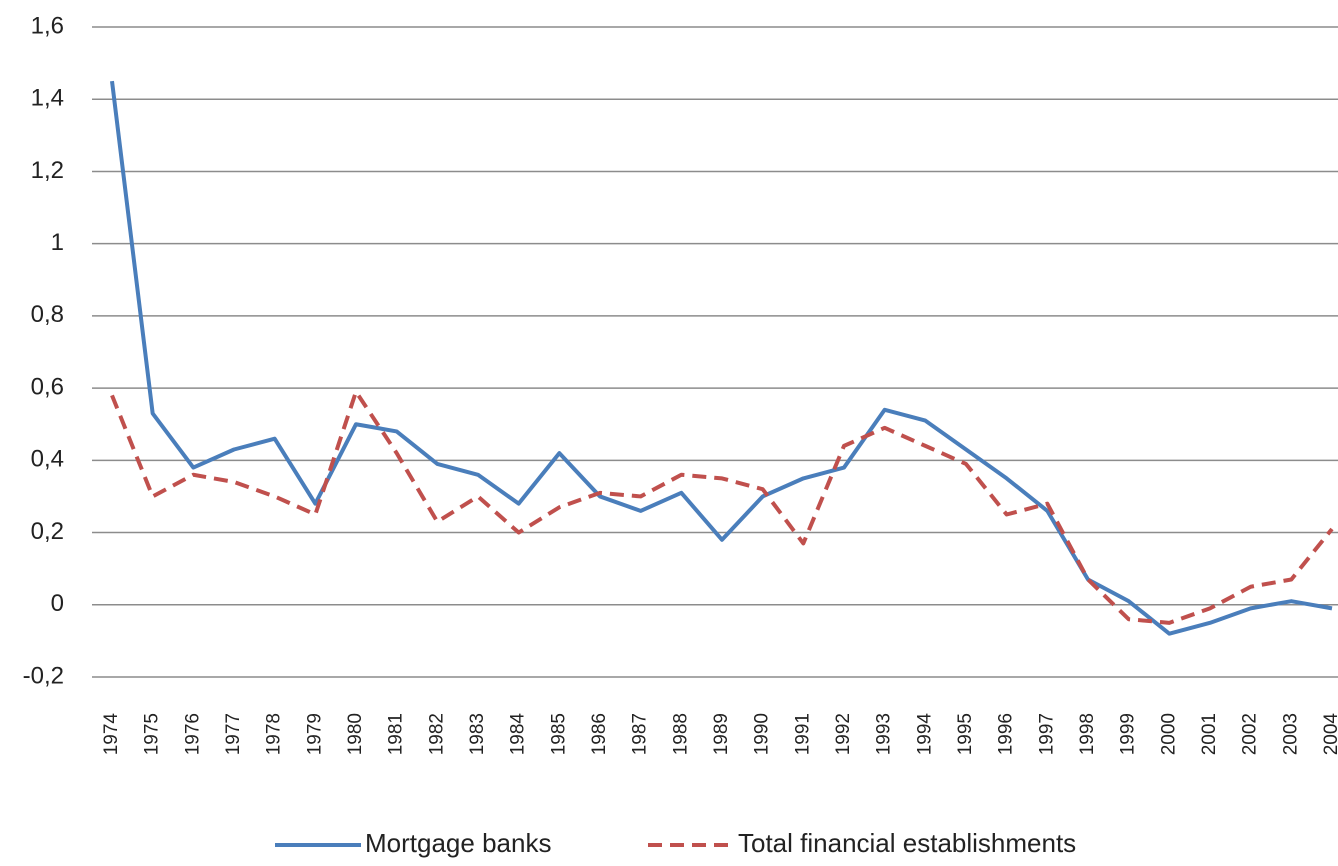 The width and height of the screenshot is (1338, 866). What do you see at coordinates (762, 734) in the screenshot?
I see `x-tick-label: 1990` at bounding box center [762, 734].